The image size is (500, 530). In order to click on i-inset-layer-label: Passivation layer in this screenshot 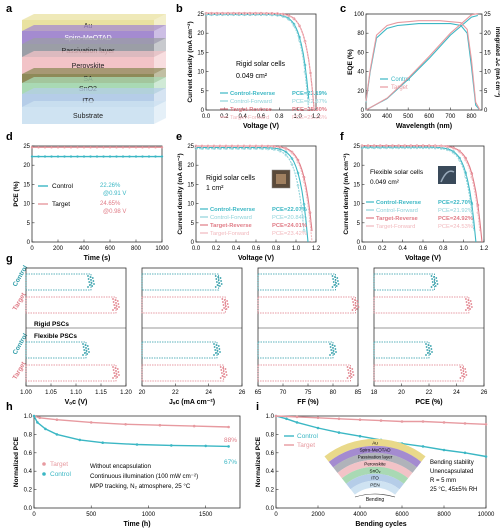, I will do `click(375, 457)`.